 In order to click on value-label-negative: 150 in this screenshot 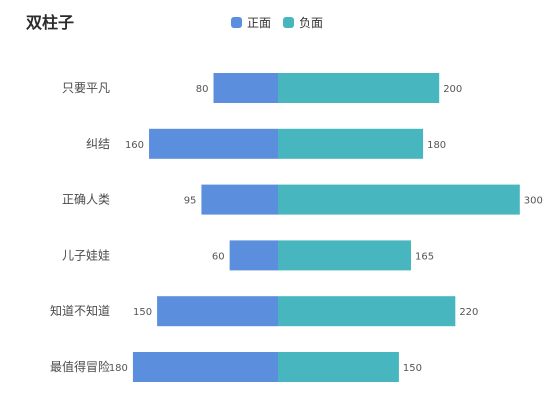, I will do `click(412, 368)`.